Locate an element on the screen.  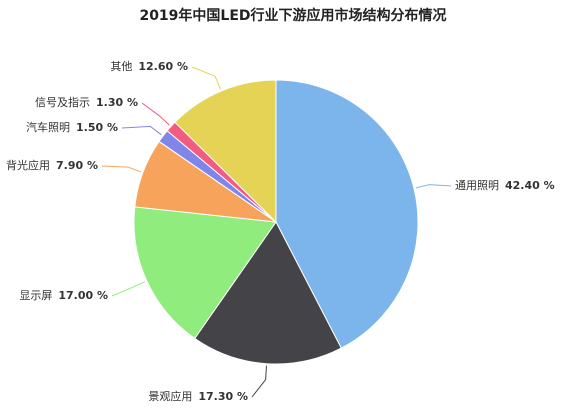
label-name: 显示屏 is located at coordinates (35, 295).